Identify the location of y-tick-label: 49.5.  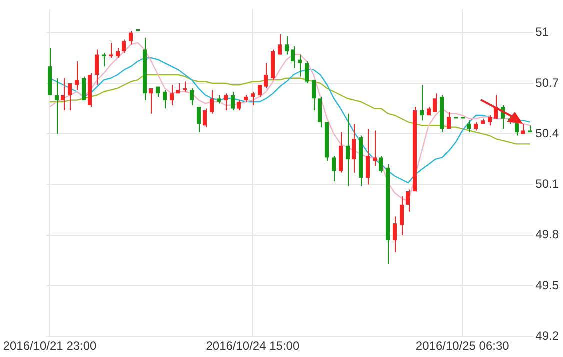
(548, 285).